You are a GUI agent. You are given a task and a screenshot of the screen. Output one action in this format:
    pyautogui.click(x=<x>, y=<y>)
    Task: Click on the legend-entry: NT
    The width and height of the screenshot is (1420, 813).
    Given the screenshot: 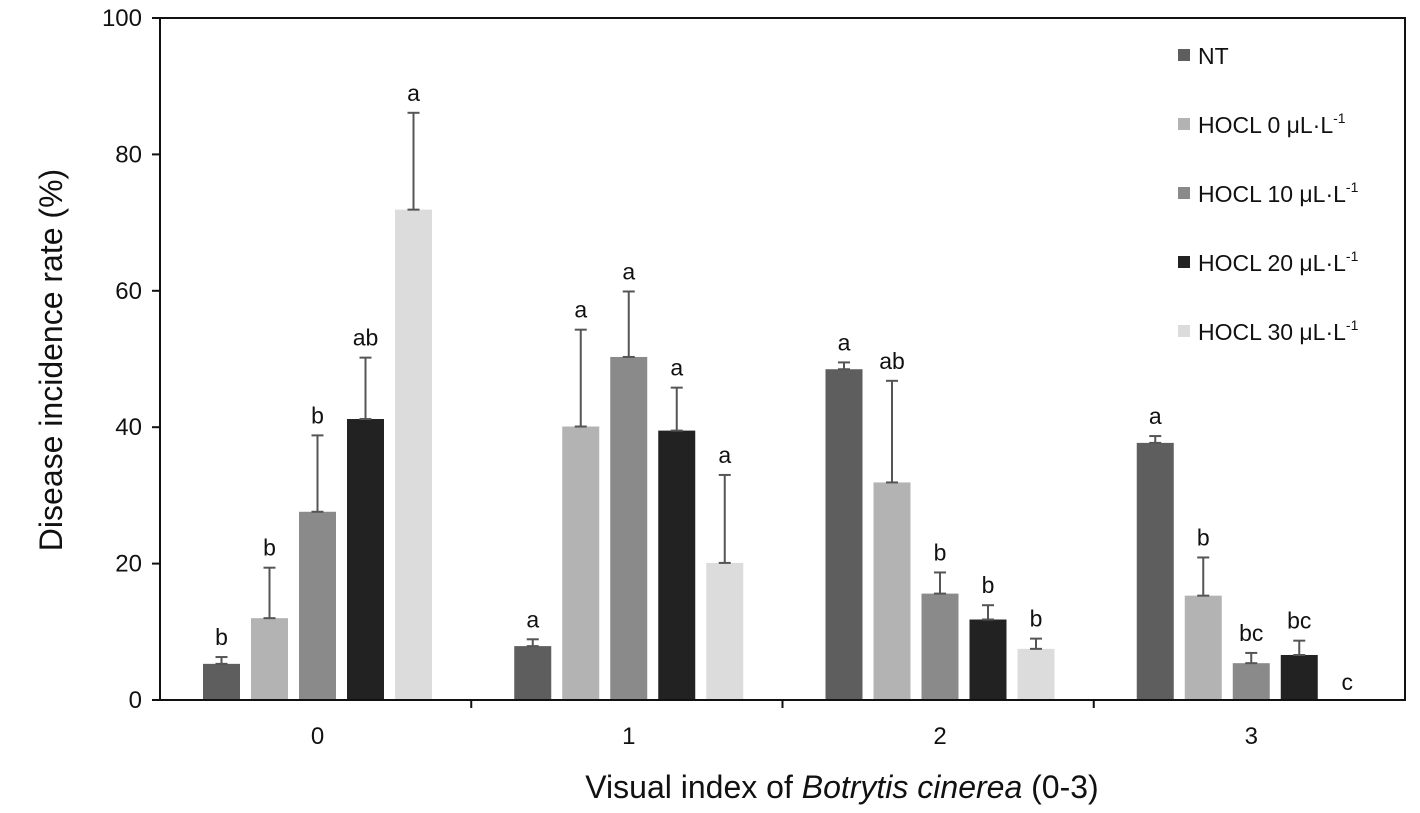 What is the action you would take?
    pyautogui.click(x=1213, y=56)
    